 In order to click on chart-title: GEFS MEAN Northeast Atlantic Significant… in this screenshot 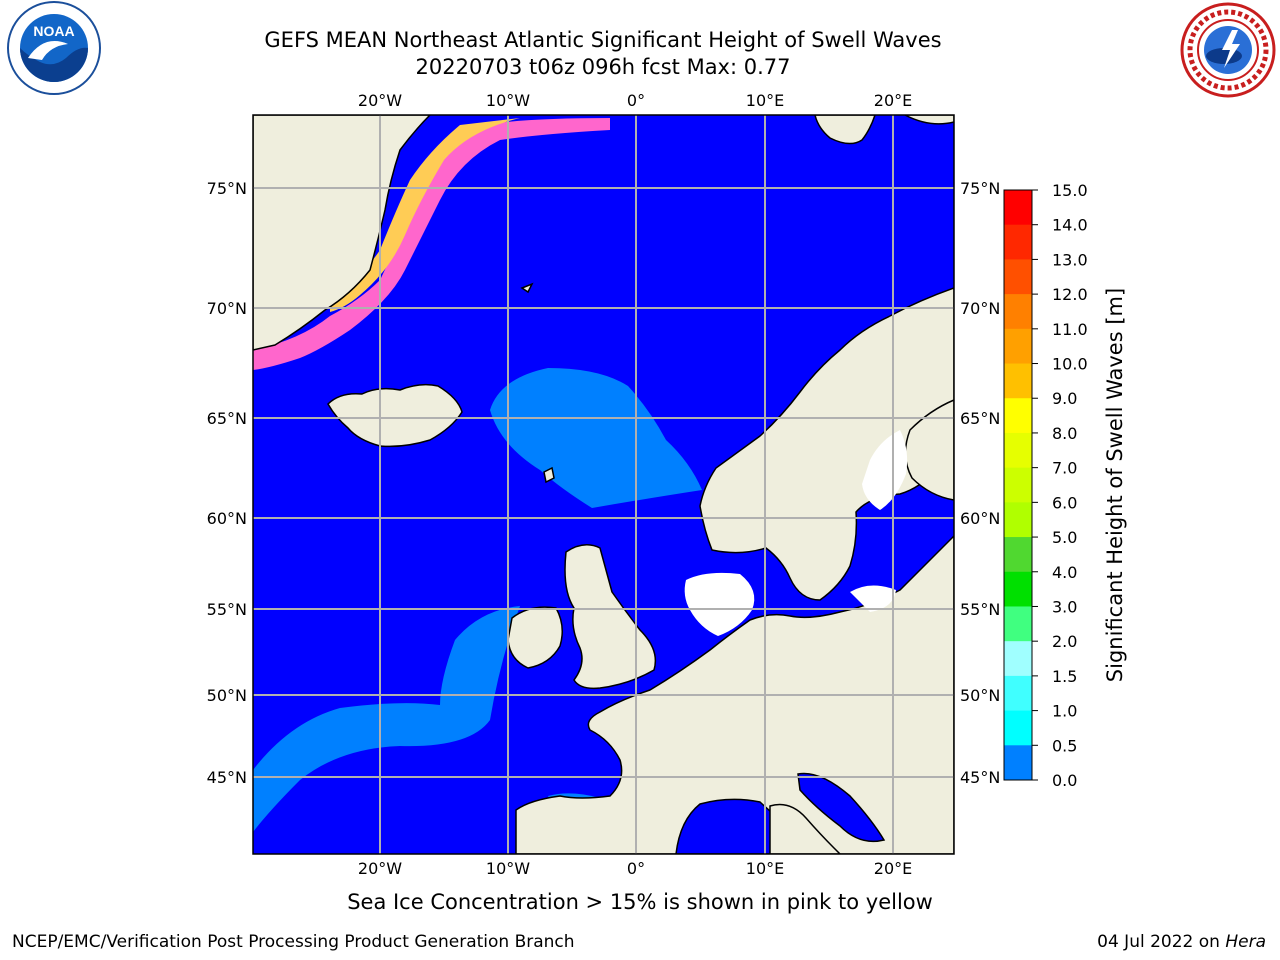, I will do `click(603, 40)`.